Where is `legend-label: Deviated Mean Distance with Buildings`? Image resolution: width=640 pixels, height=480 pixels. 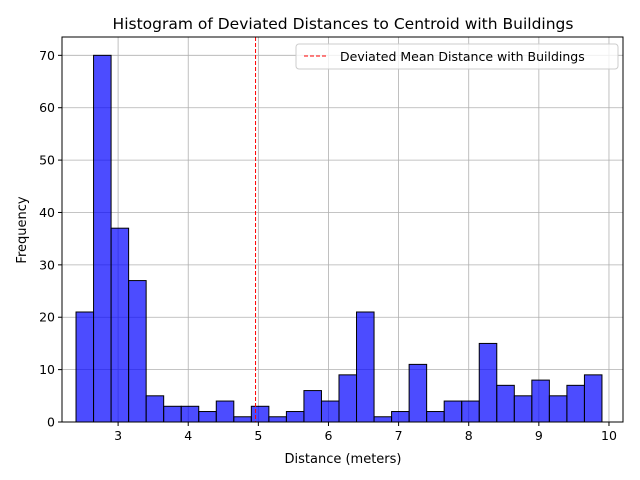
legend-label: Deviated Mean Distance with Buildings is located at coordinates (462, 56).